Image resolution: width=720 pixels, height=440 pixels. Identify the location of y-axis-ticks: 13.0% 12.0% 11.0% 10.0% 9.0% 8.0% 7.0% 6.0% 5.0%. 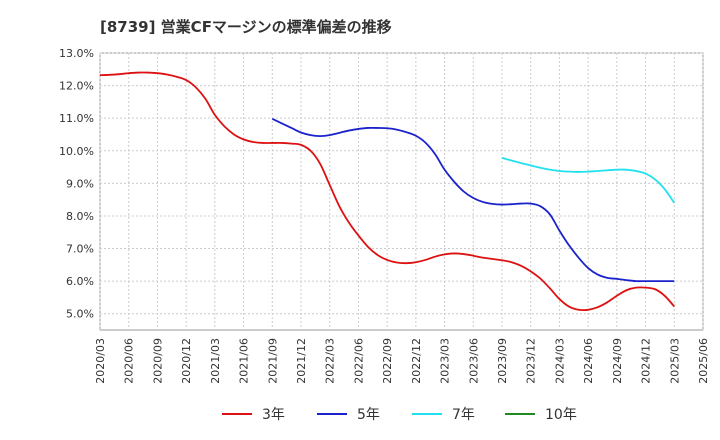
(76, 184).